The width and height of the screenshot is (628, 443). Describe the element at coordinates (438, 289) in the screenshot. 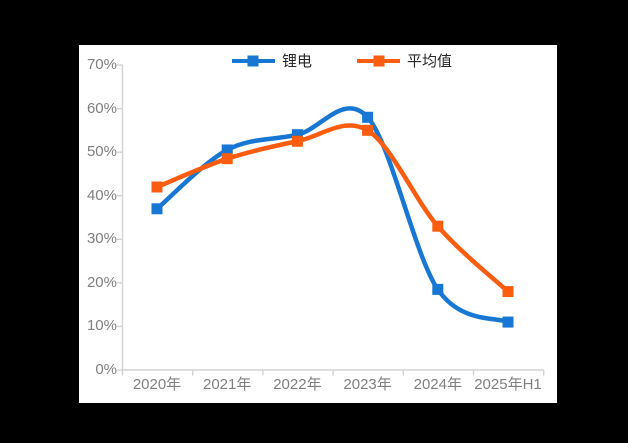

I see `series-0-marker-2024年` at that location.